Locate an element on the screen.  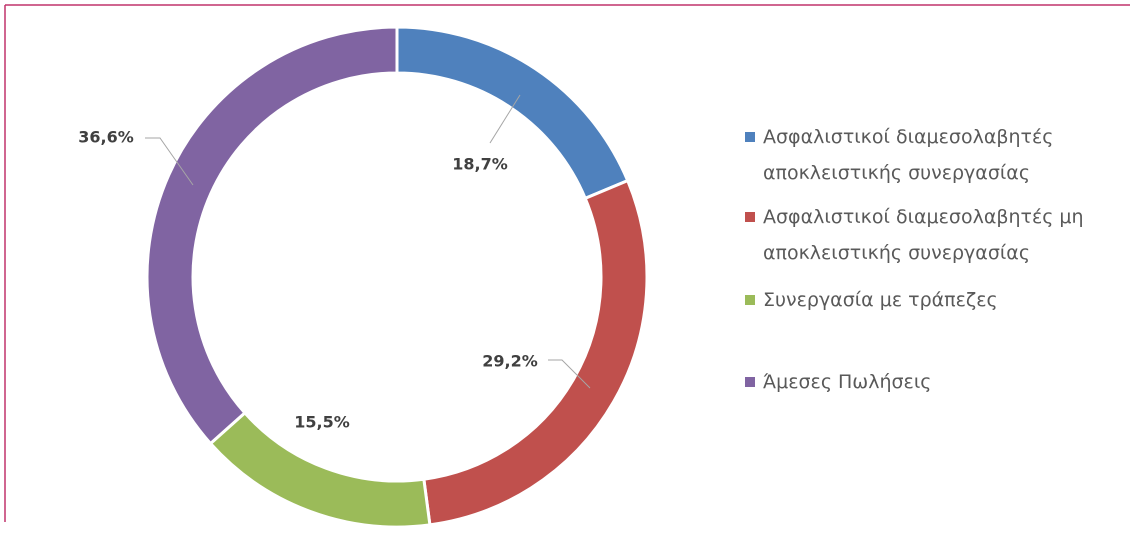
data-label: 15,5% is located at coordinates (322, 422).